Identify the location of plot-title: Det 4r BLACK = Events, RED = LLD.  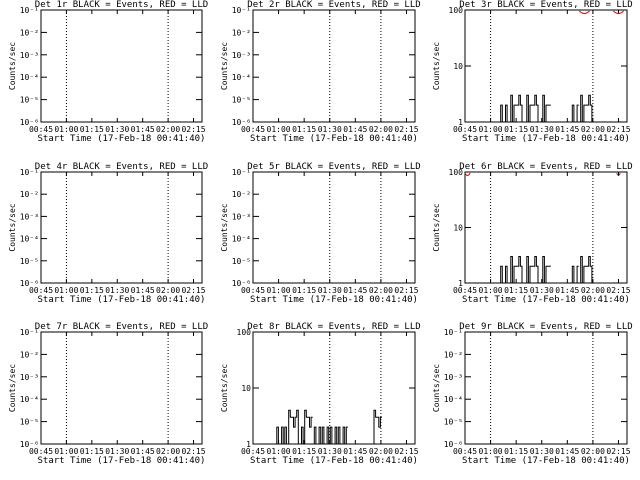
(121, 167).